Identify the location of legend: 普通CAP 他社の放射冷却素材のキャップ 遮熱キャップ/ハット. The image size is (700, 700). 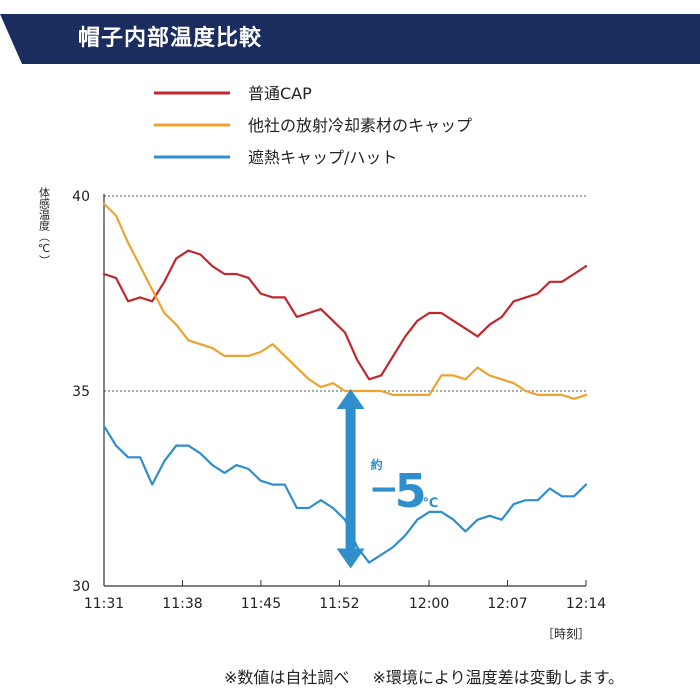
(313, 125).